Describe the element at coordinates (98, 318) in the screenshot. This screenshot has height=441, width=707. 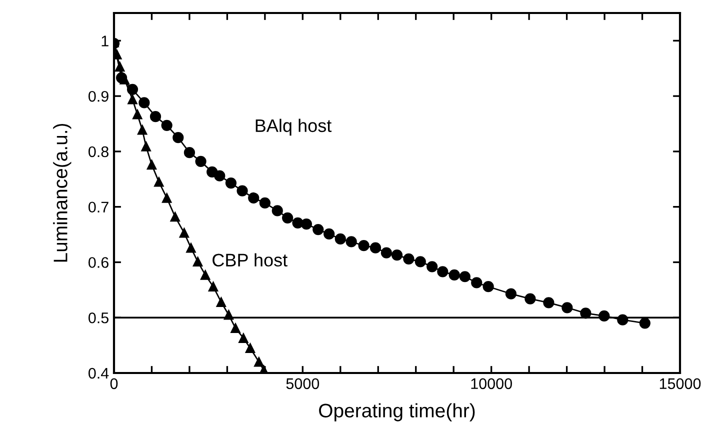
I see `y-tick-label: 0.5` at that location.